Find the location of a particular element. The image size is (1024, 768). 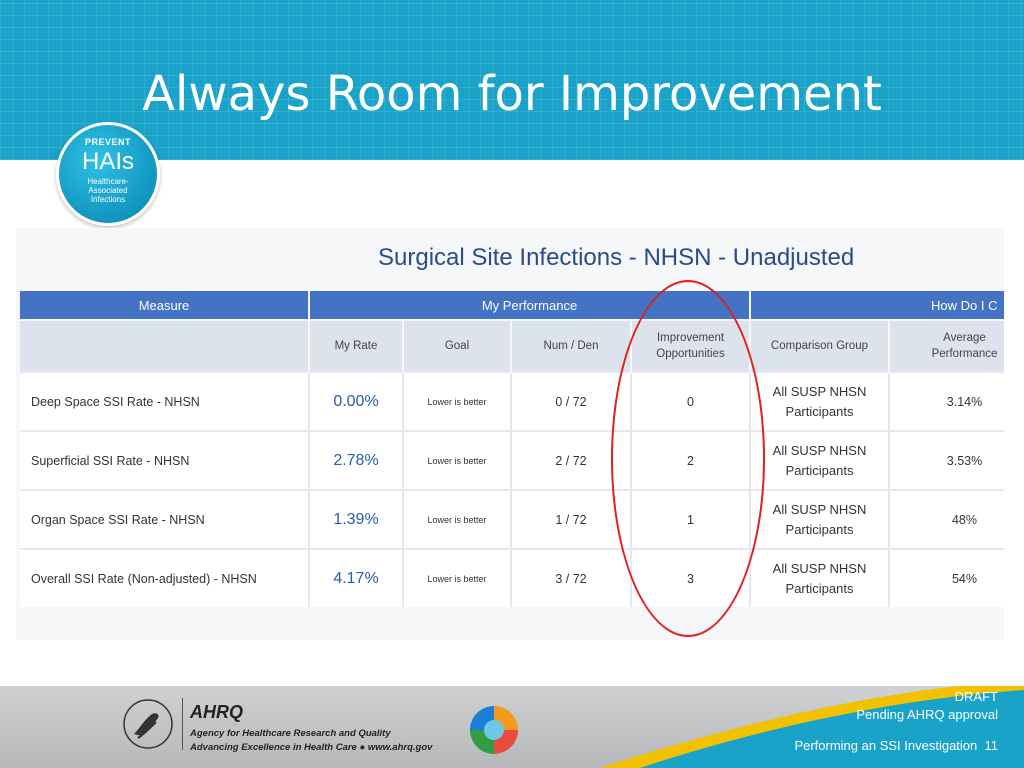

measure-group-header: Measure is located at coordinates (165, 305).